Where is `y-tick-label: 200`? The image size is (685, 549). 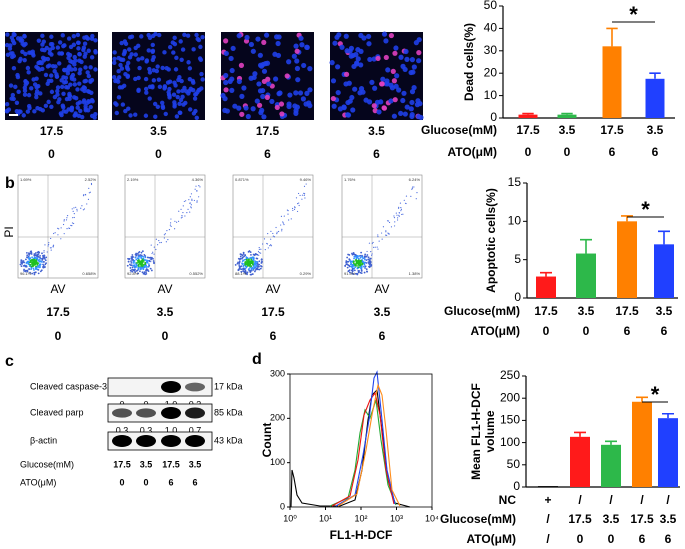 y-tick-label: 200 is located at coordinates (277, 418).